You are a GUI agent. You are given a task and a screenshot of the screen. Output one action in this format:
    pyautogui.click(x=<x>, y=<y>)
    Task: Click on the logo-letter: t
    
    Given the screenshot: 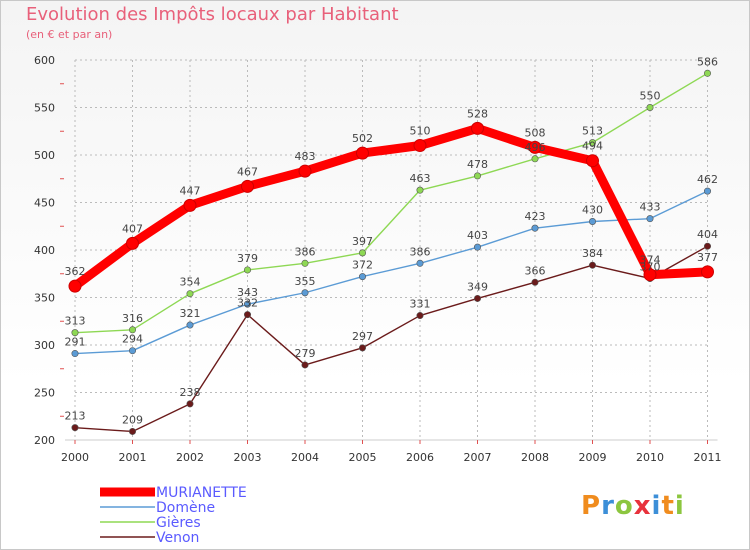 What is the action you would take?
    pyautogui.click(x=668, y=506)
    